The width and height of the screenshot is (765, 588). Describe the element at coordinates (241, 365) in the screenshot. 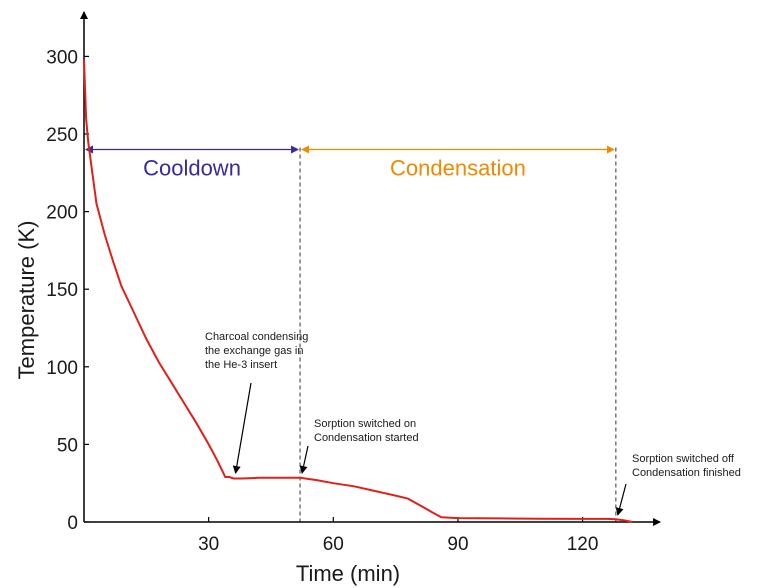

I see `annotation-text: the He-3 insert` at that location.